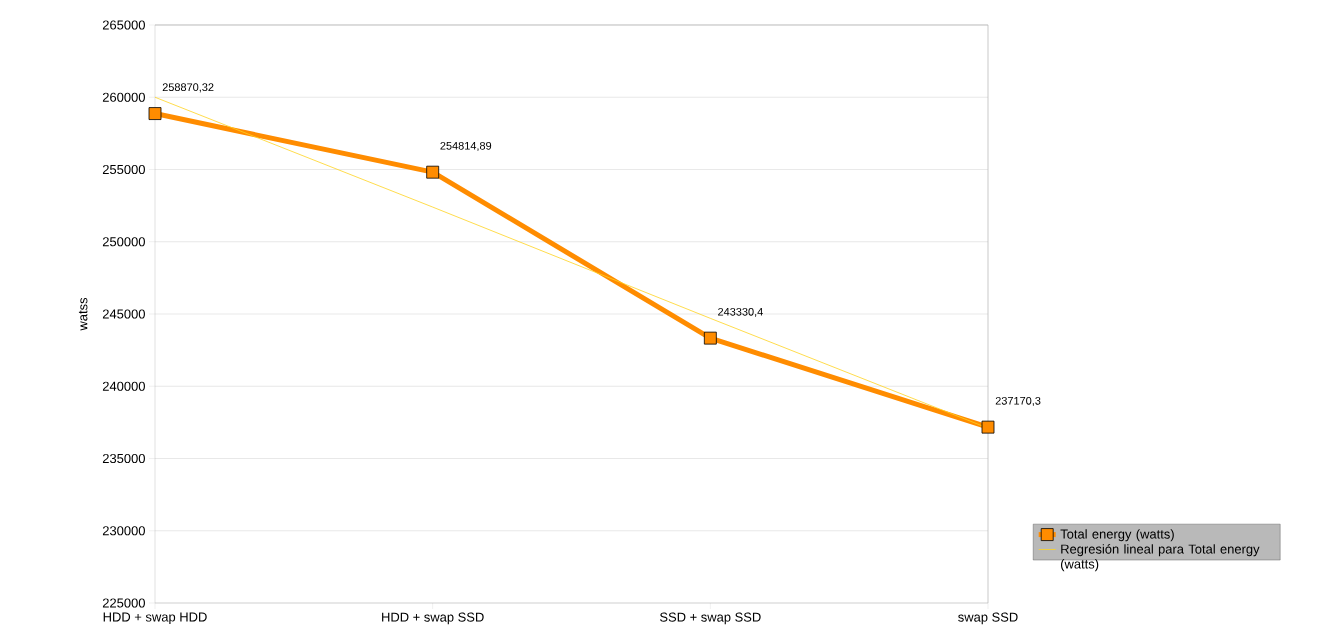  What do you see at coordinates (123, 169) in the screenshot?
I see `y-tick-label: 255000` at bounding box center [123, 169].